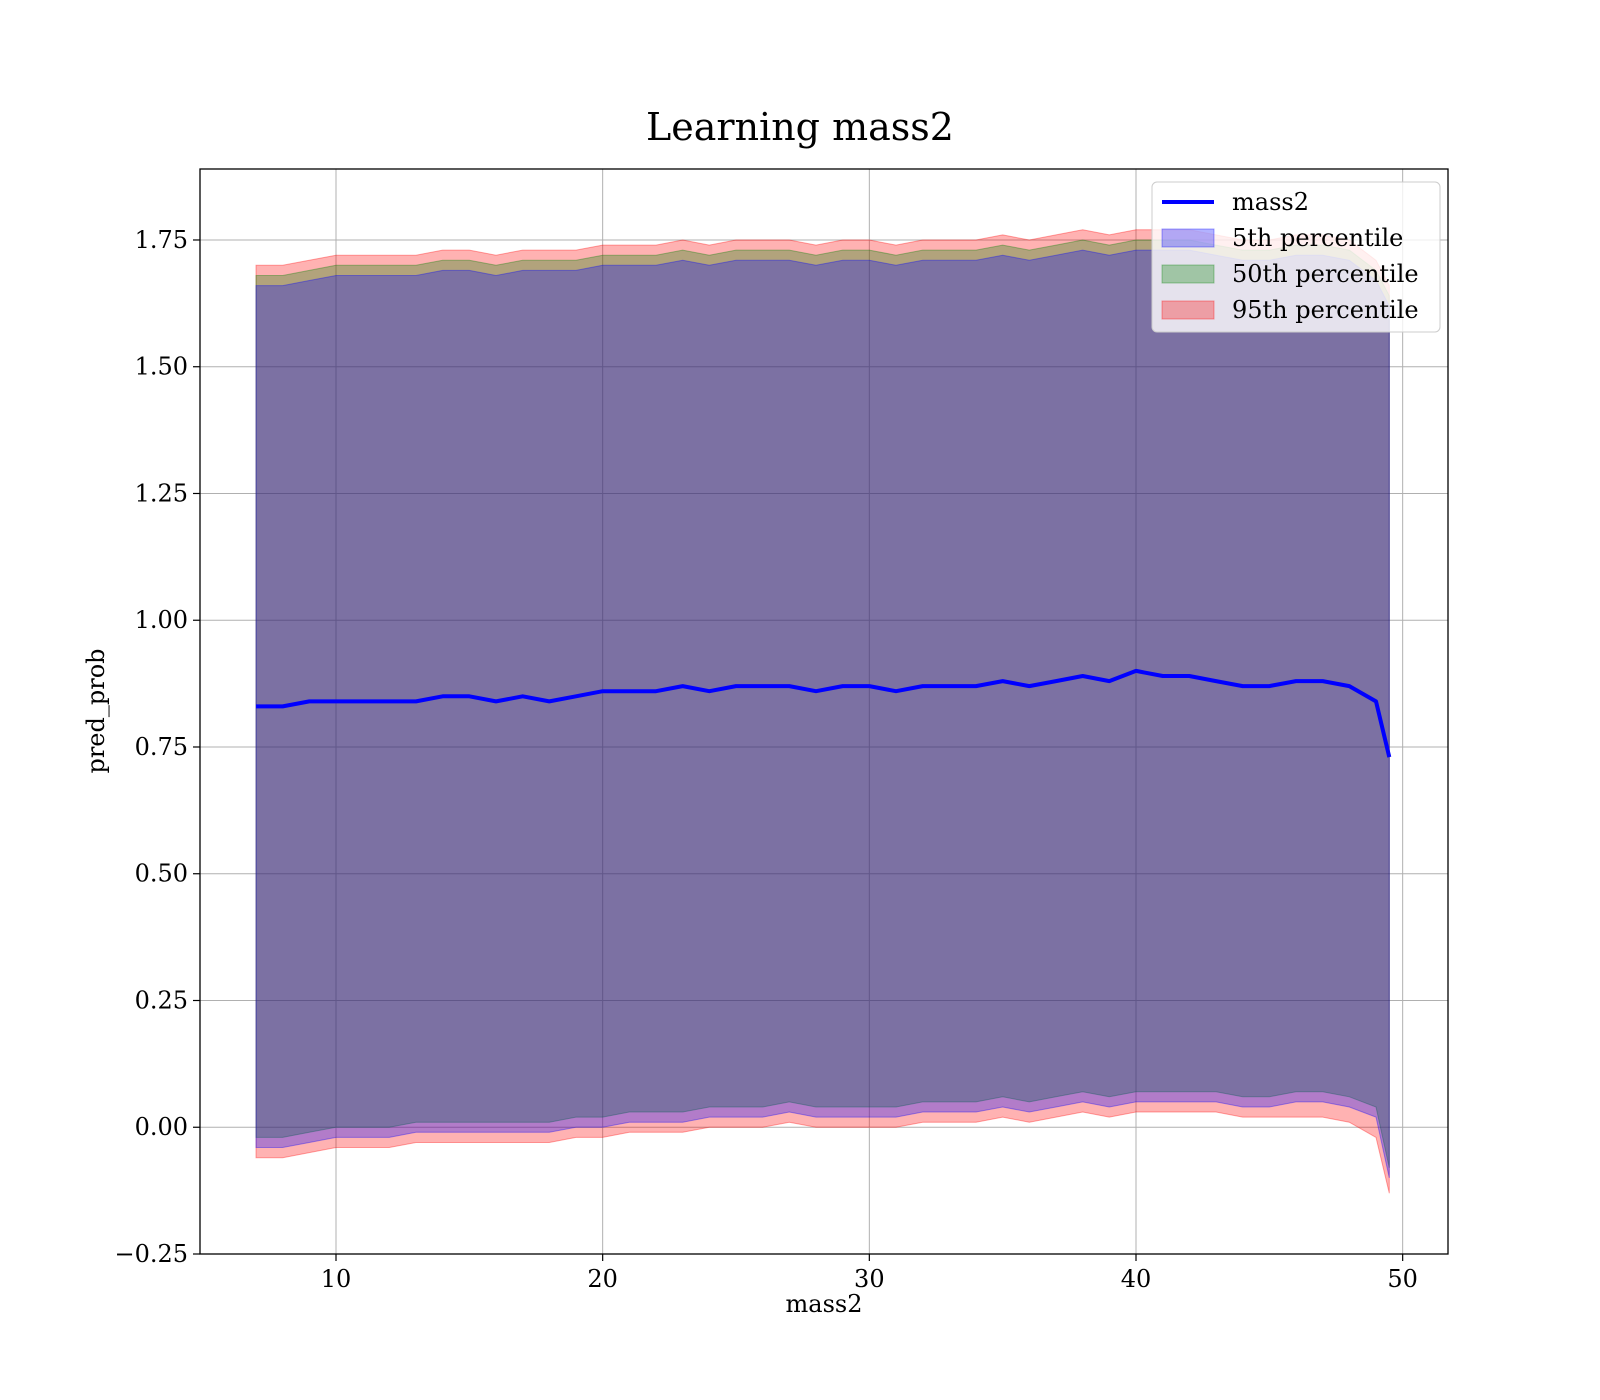  I want to click on x-axis-label: mass2, so click(824, 1304).